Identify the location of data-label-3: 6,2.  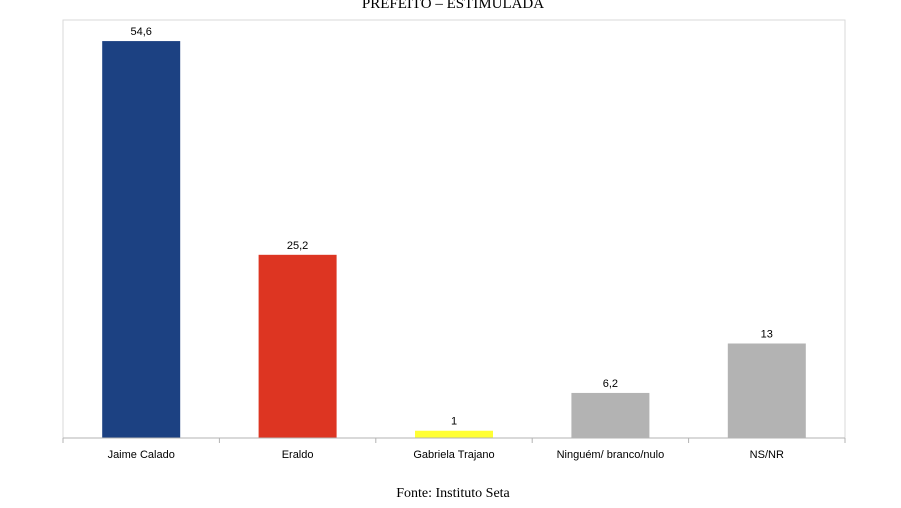
(610, 384).